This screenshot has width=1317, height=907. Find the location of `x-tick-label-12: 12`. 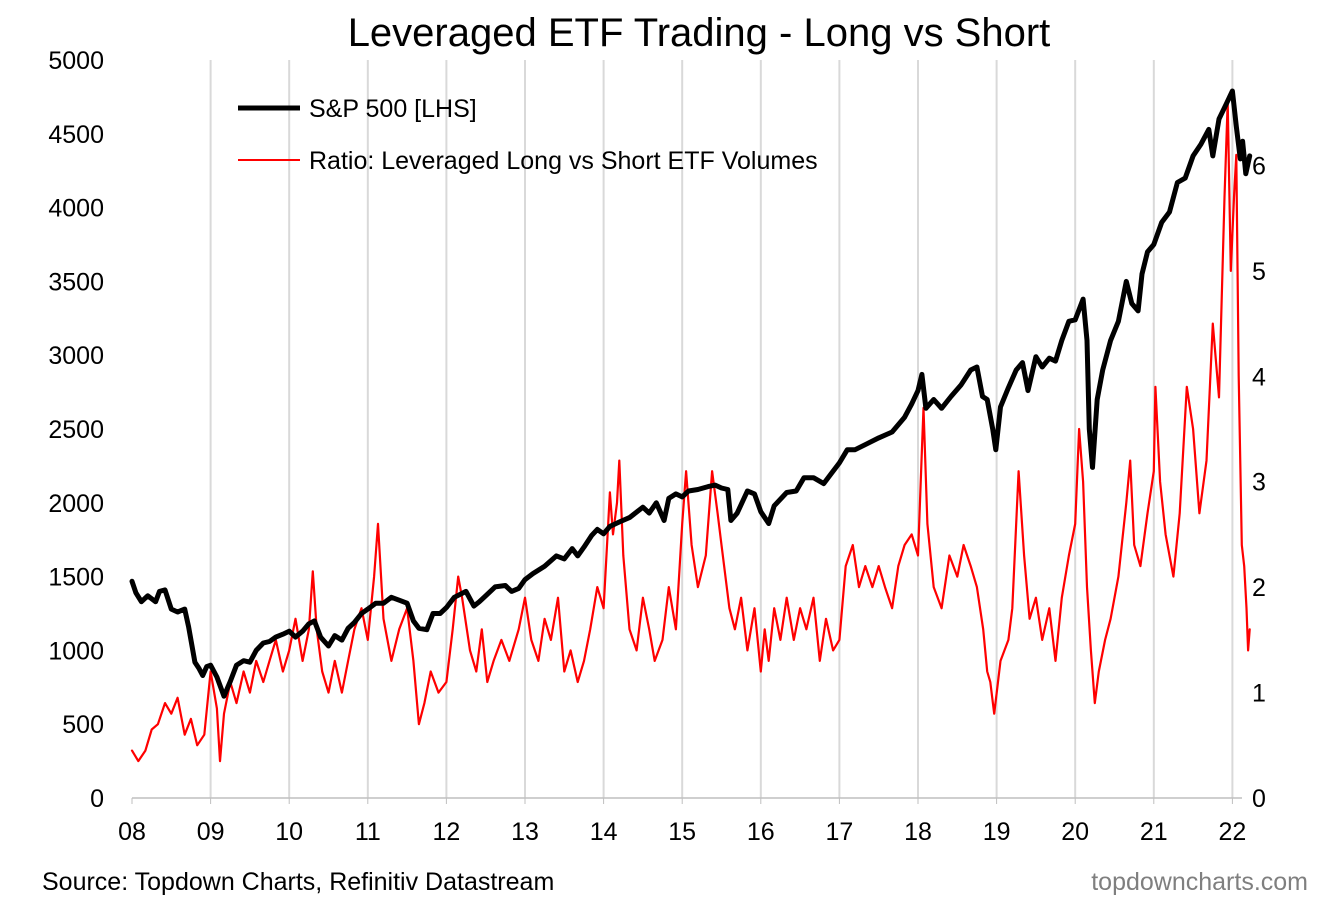

x-tick-label-12: 12 is located at coordinates (446, 832).